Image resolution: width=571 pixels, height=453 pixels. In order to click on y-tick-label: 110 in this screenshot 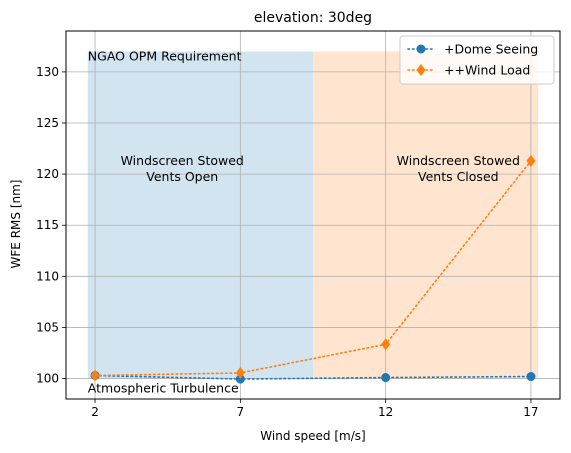, I will do `click(47, 276)`.